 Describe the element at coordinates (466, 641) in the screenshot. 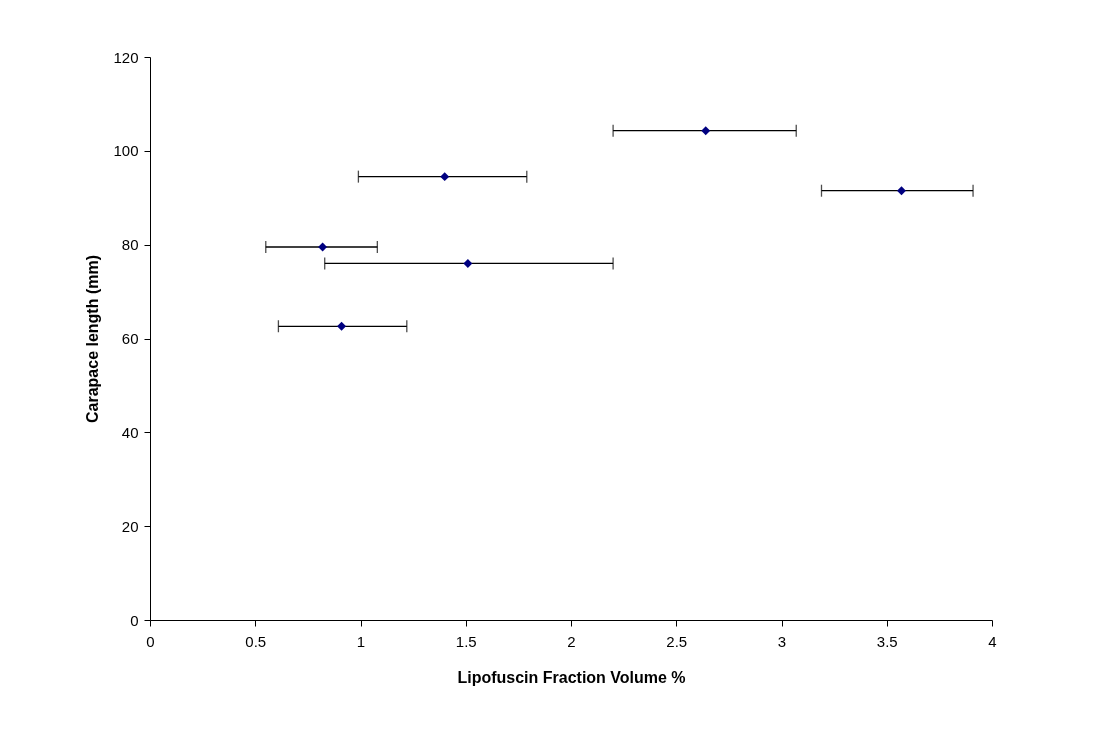

I see `x-tick-label: 1.5` at that location.